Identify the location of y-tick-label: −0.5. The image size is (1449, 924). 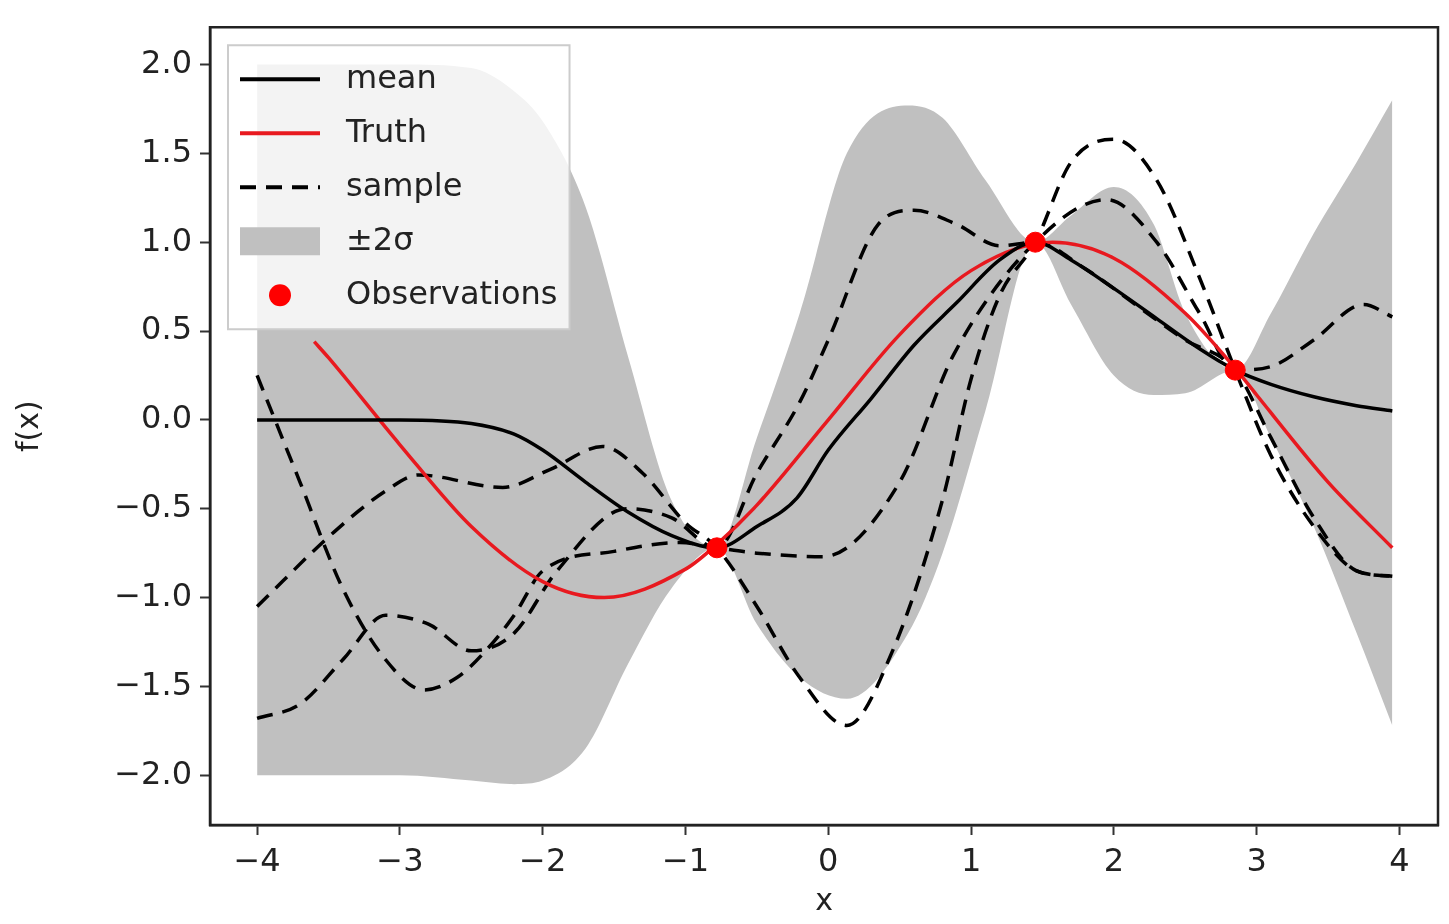
(153, 506).